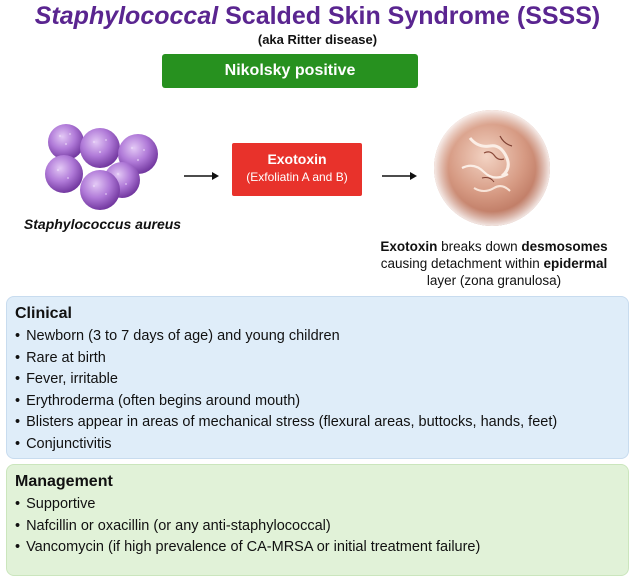  What do you see at coordinates (492, 168) in the screenshot?
I see `peeling-skin-icon` at bounding box center [492, 168].